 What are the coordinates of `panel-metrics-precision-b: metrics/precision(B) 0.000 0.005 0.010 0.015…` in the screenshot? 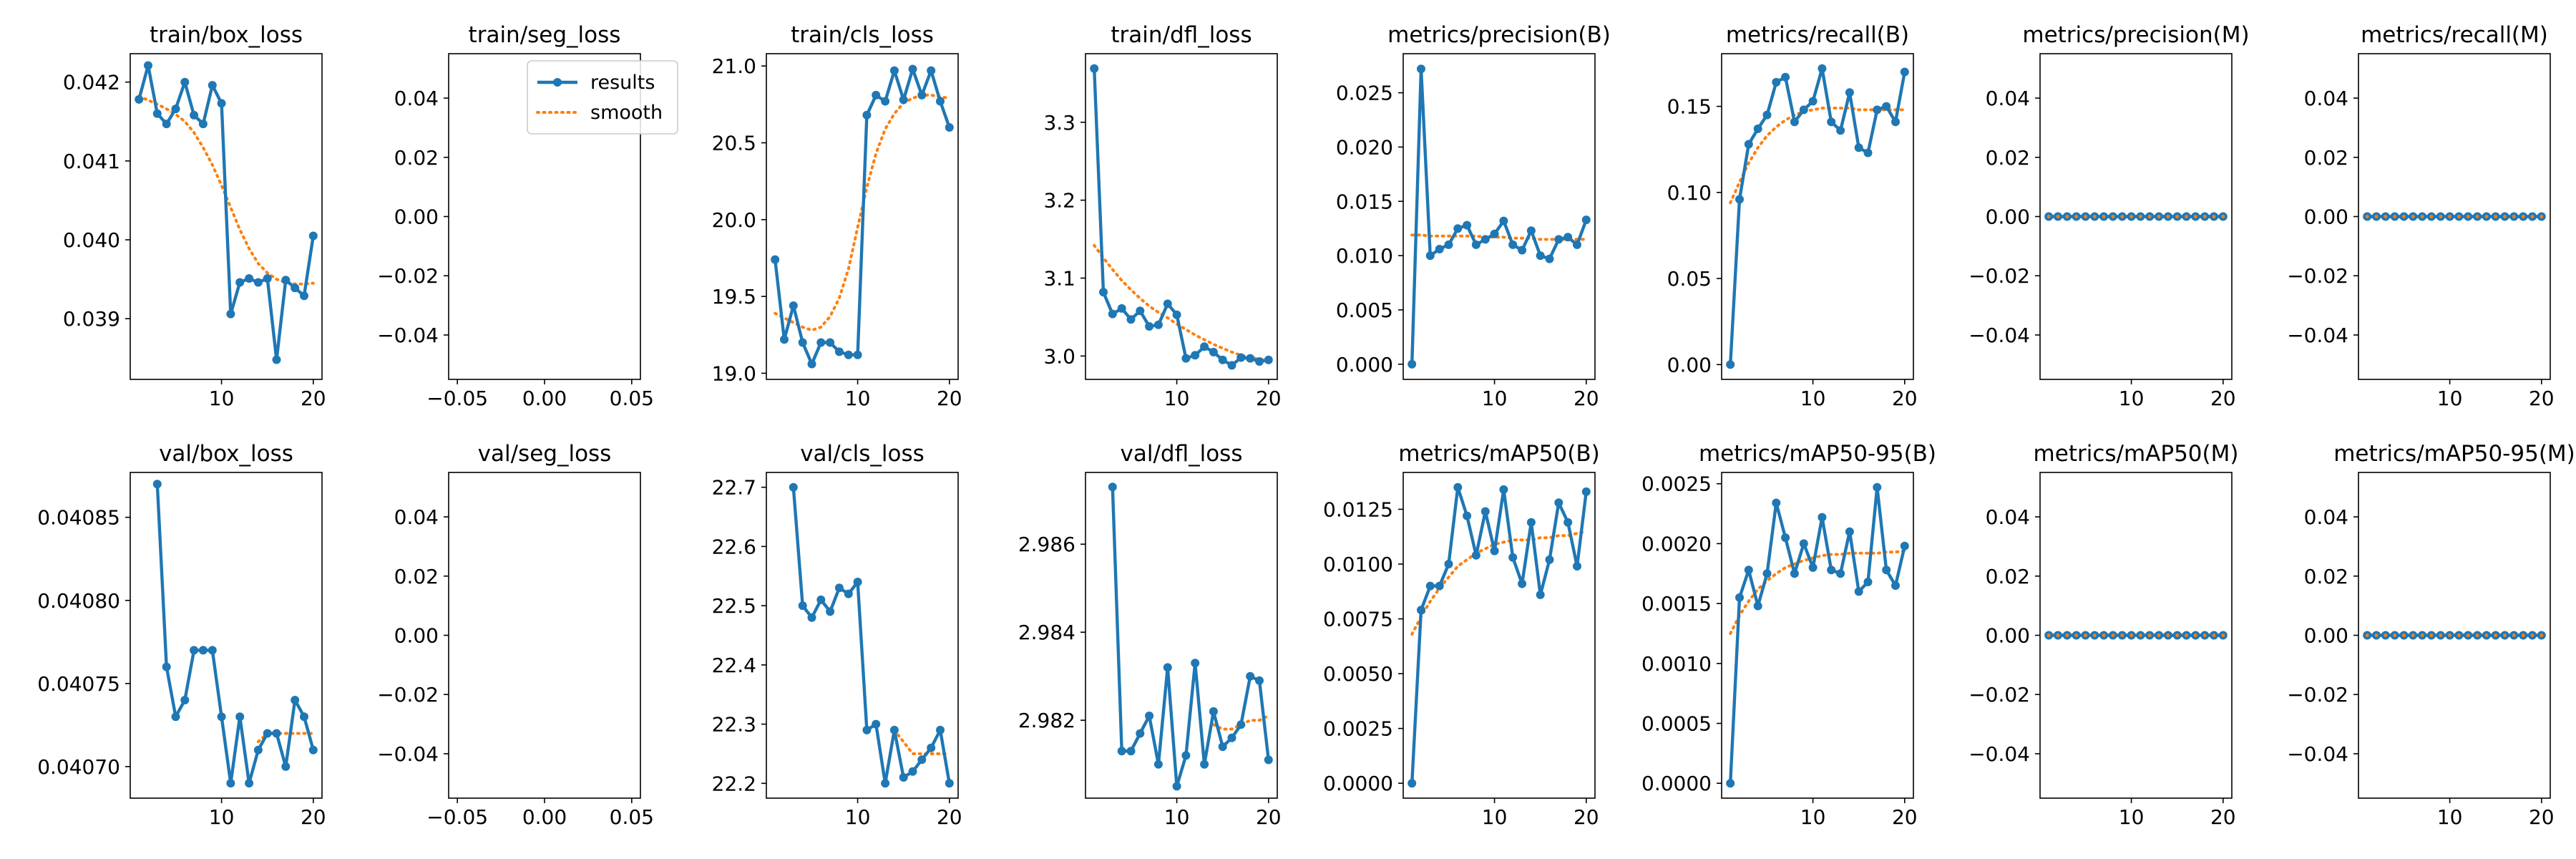 It's located at (1473, 216).